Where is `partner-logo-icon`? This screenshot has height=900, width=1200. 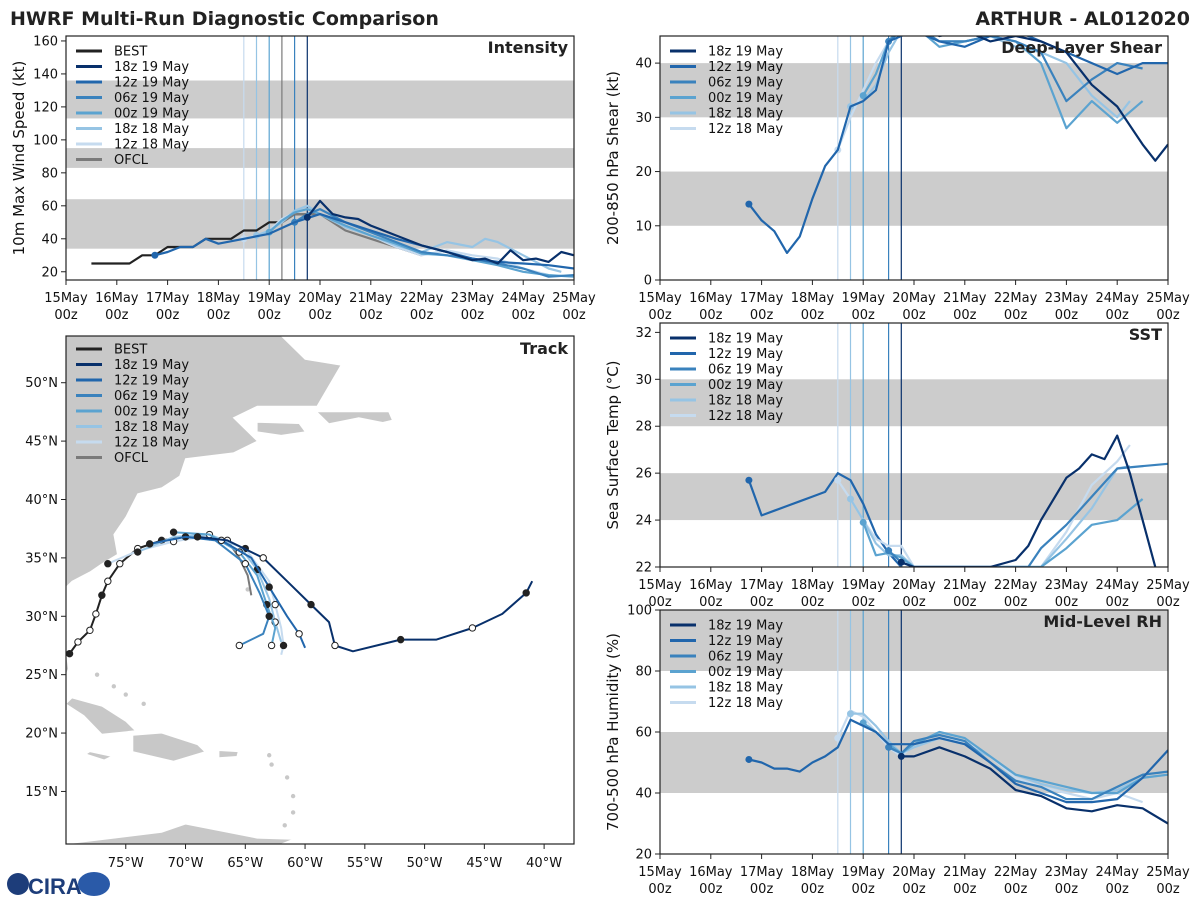 partner-logo-icon is located at coordinates (94, 884).